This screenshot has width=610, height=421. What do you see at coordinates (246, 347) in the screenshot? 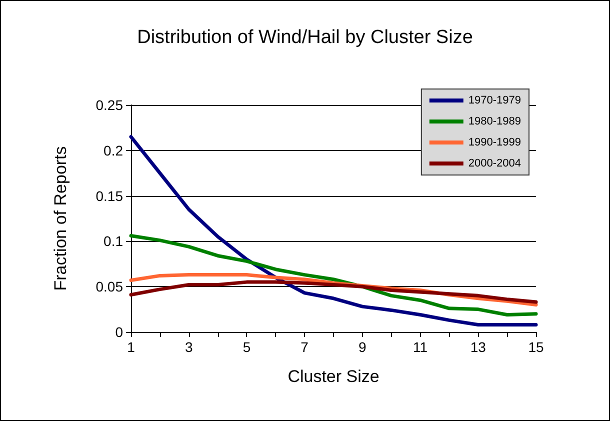
I see `x-tick-label: 5` at bounding box center [246, 347].